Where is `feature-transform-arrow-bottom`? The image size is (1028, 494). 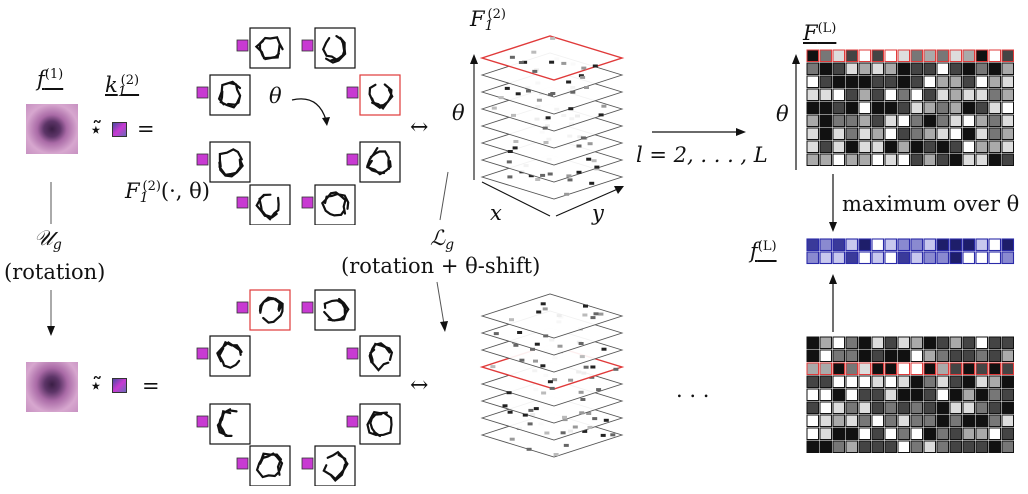
feature-transform-arrow-bottom is located at coordinates (442, 306).